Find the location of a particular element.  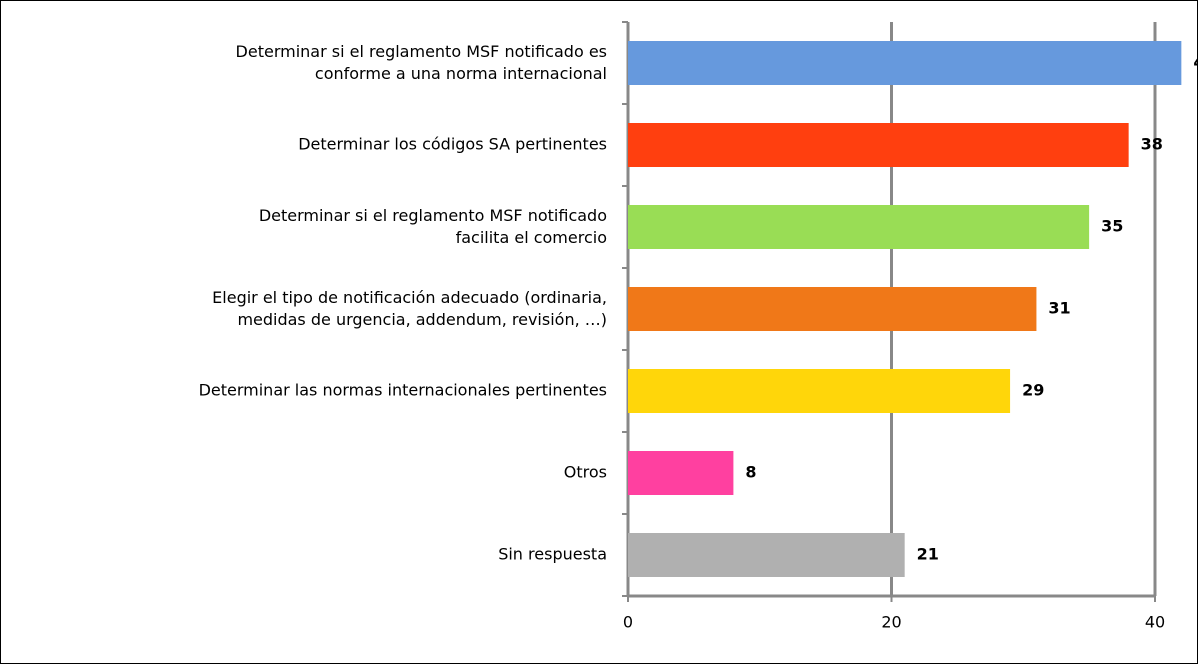

value-label: 21 is located at coordinates (928, 554).